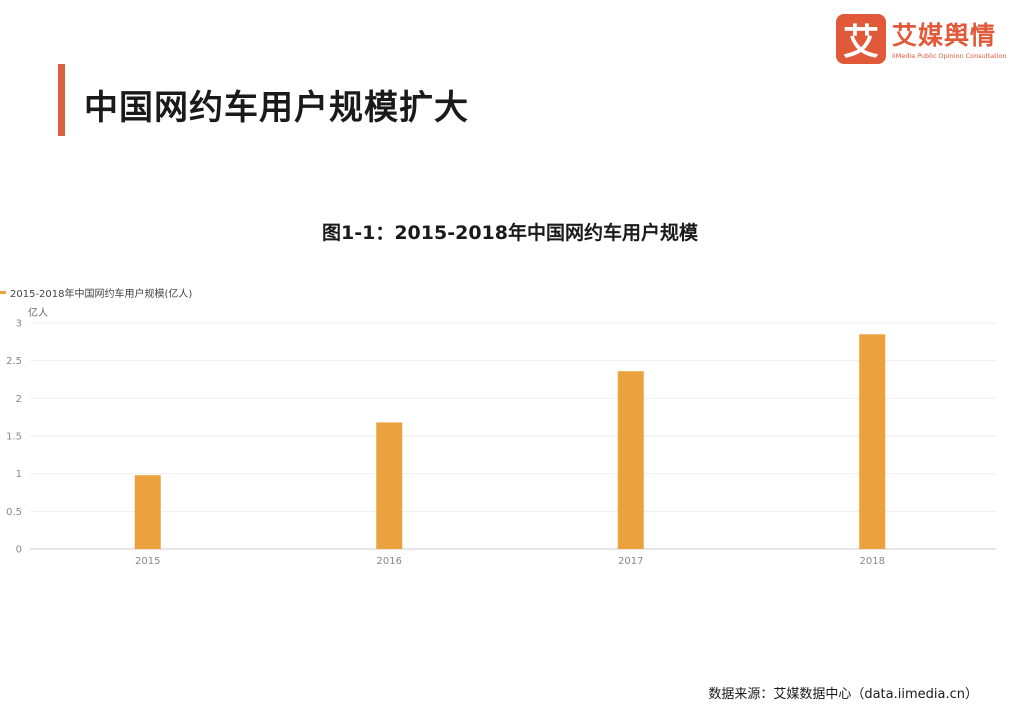 Image resolution: width=1020 pixels, height=720 pixels. I want to click on bar-2017, so click(630, 460).